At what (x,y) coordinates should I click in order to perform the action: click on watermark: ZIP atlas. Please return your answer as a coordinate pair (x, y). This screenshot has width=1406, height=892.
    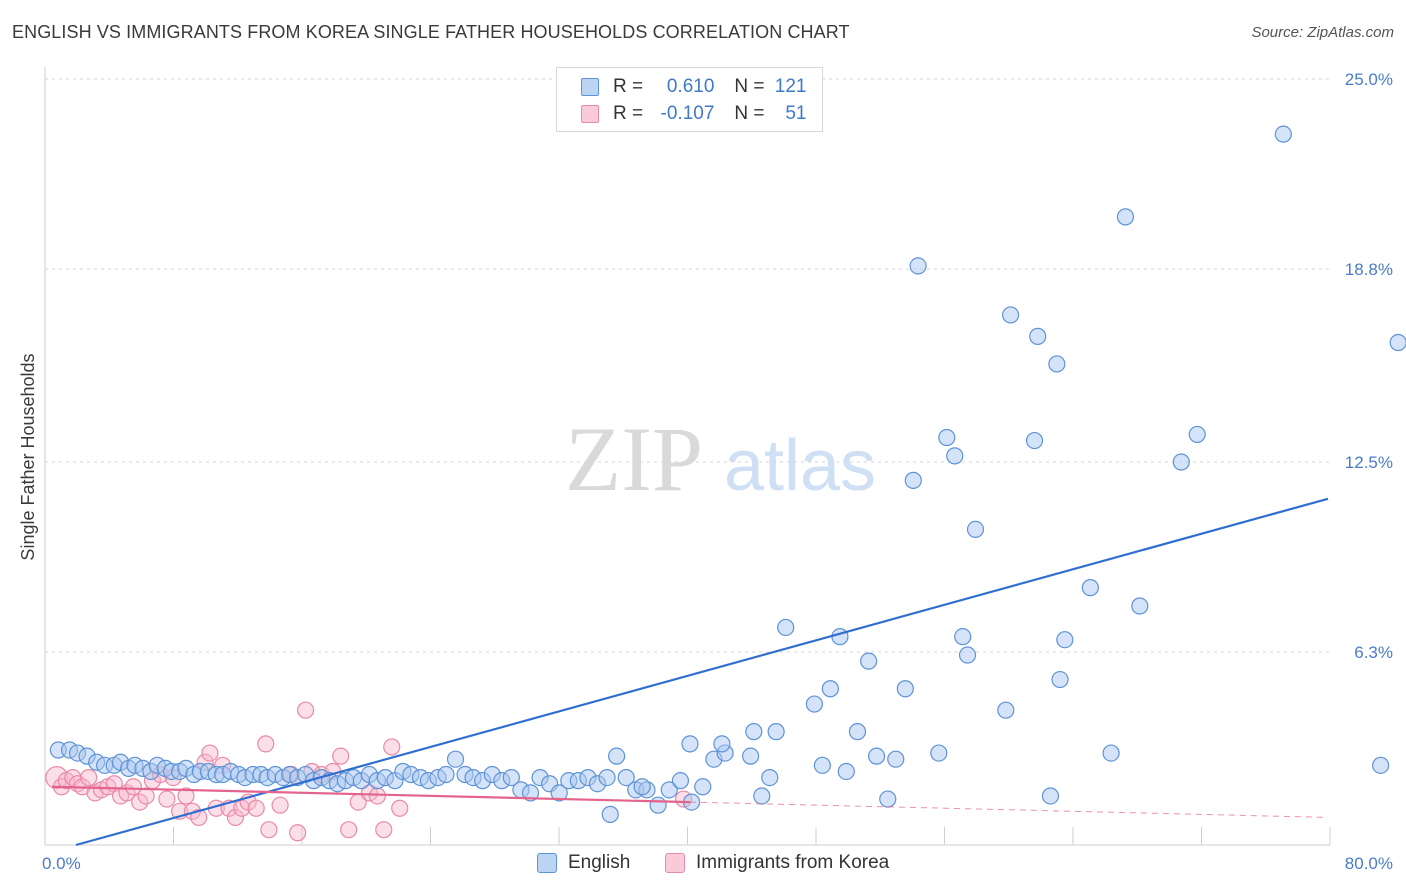
    Looking at the image, I should click on (720, 459).